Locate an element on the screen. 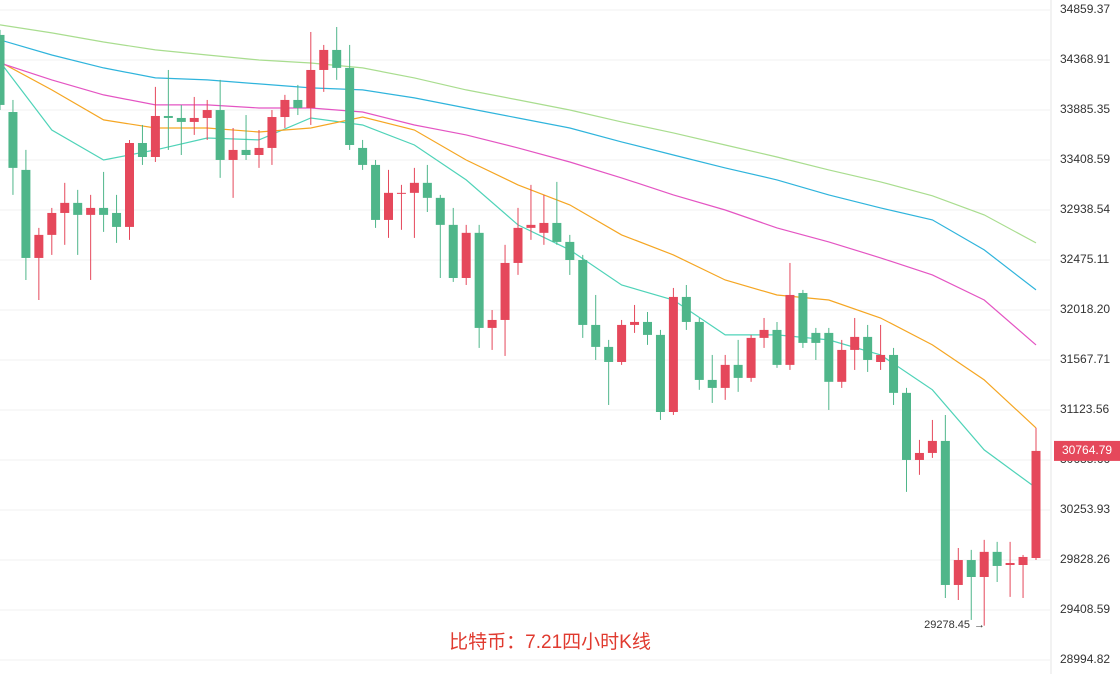  y-tick-label: 32938.54 is located at coordinates (1085, 209).